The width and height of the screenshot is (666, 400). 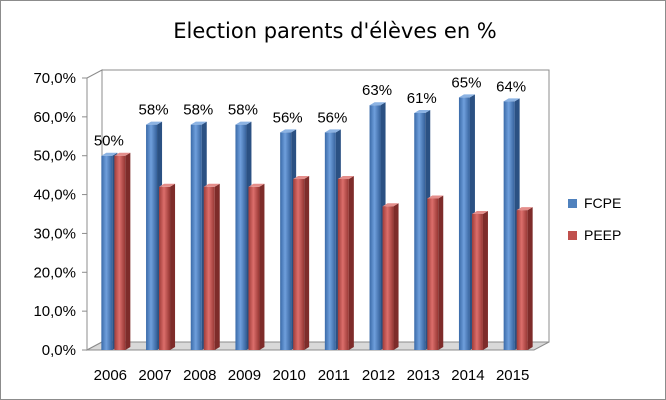 What do you see at coordinates (377, 90) in the screenshot?
I see `data-label: 63%` at bounding box center [377, 90].